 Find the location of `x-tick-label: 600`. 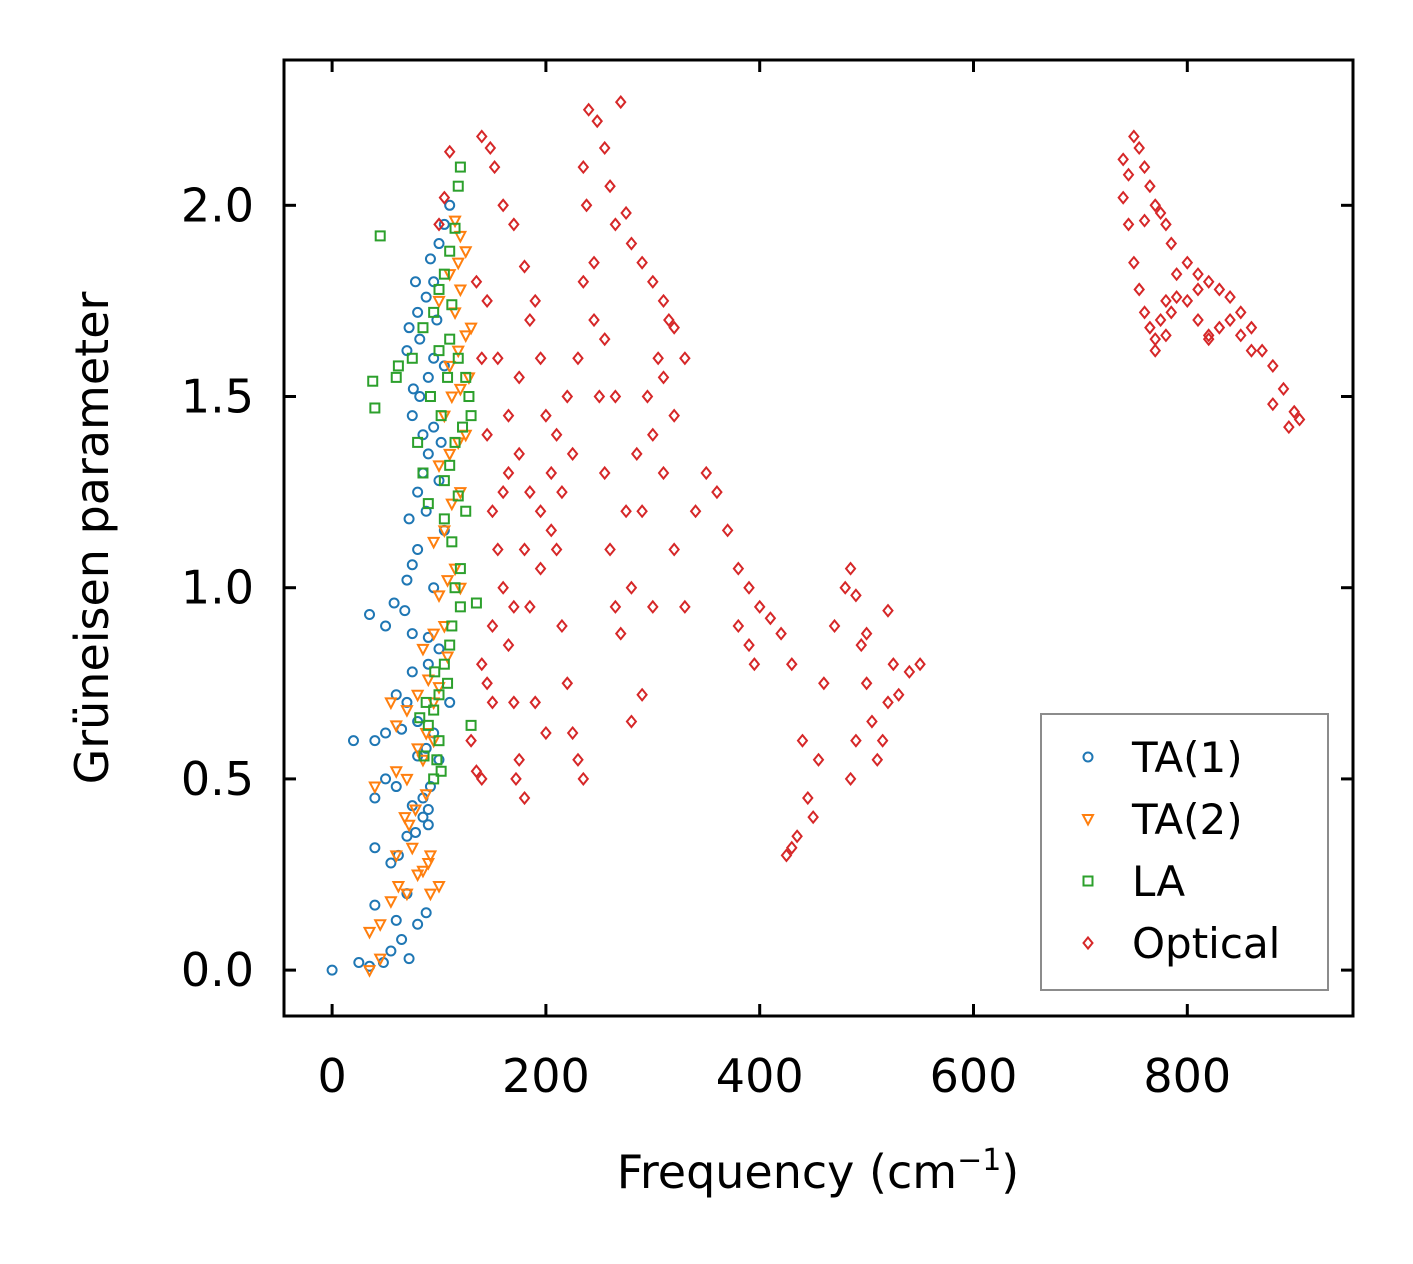

x-tick-label: 600 is located at coordinates (974, 1076).